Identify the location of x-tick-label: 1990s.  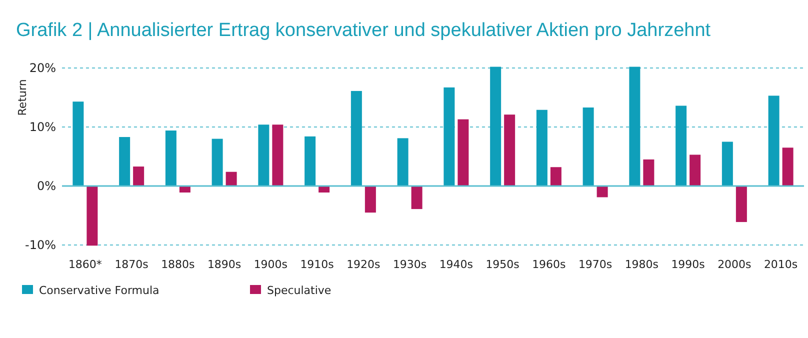
(688, 264).